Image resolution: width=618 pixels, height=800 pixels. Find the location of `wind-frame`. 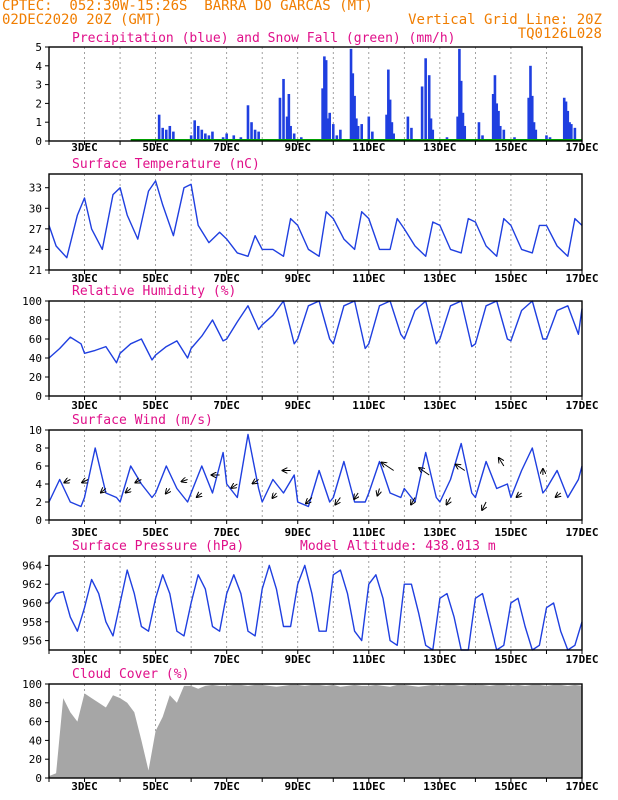

wind-frame is located at coordinates (315, 475).